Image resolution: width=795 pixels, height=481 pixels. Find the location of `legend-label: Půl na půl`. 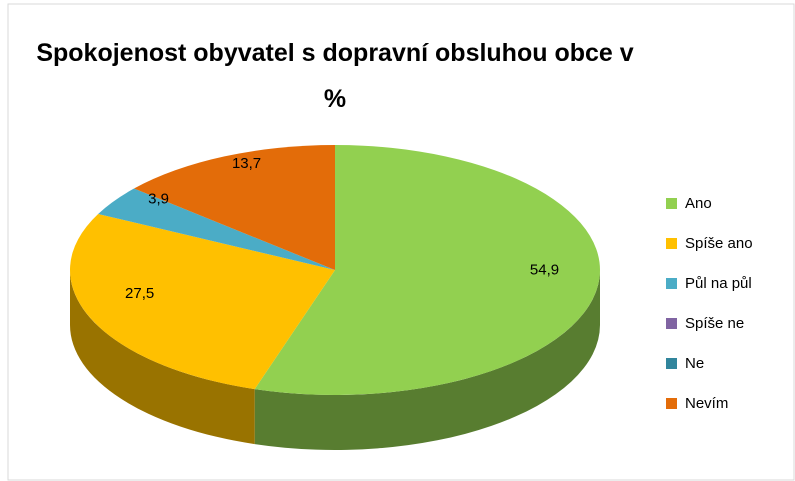

legend-label: Půl na půl is located at coordinates (718, 283).